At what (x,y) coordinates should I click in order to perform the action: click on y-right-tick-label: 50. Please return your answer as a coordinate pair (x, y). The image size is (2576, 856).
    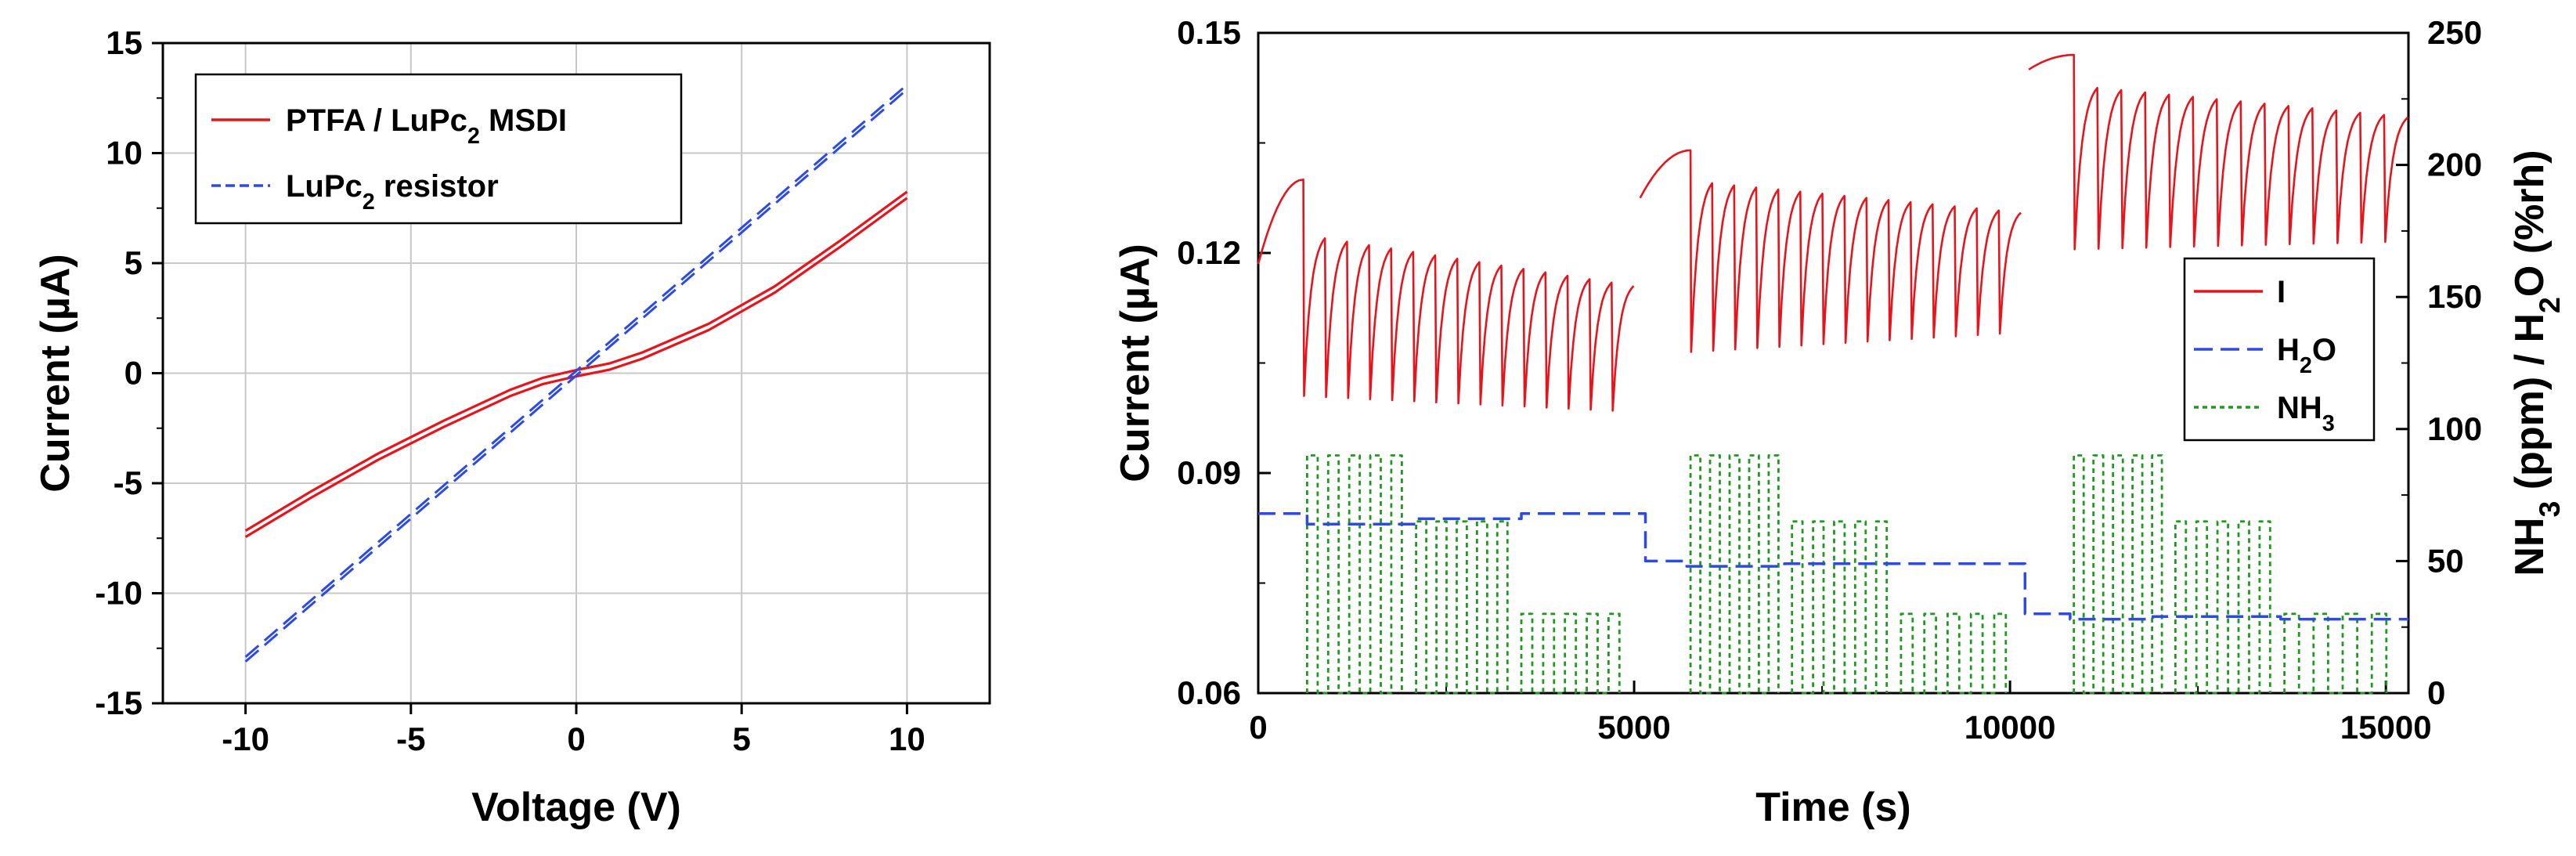
    Looking at the image, I should click on (2445, 560).